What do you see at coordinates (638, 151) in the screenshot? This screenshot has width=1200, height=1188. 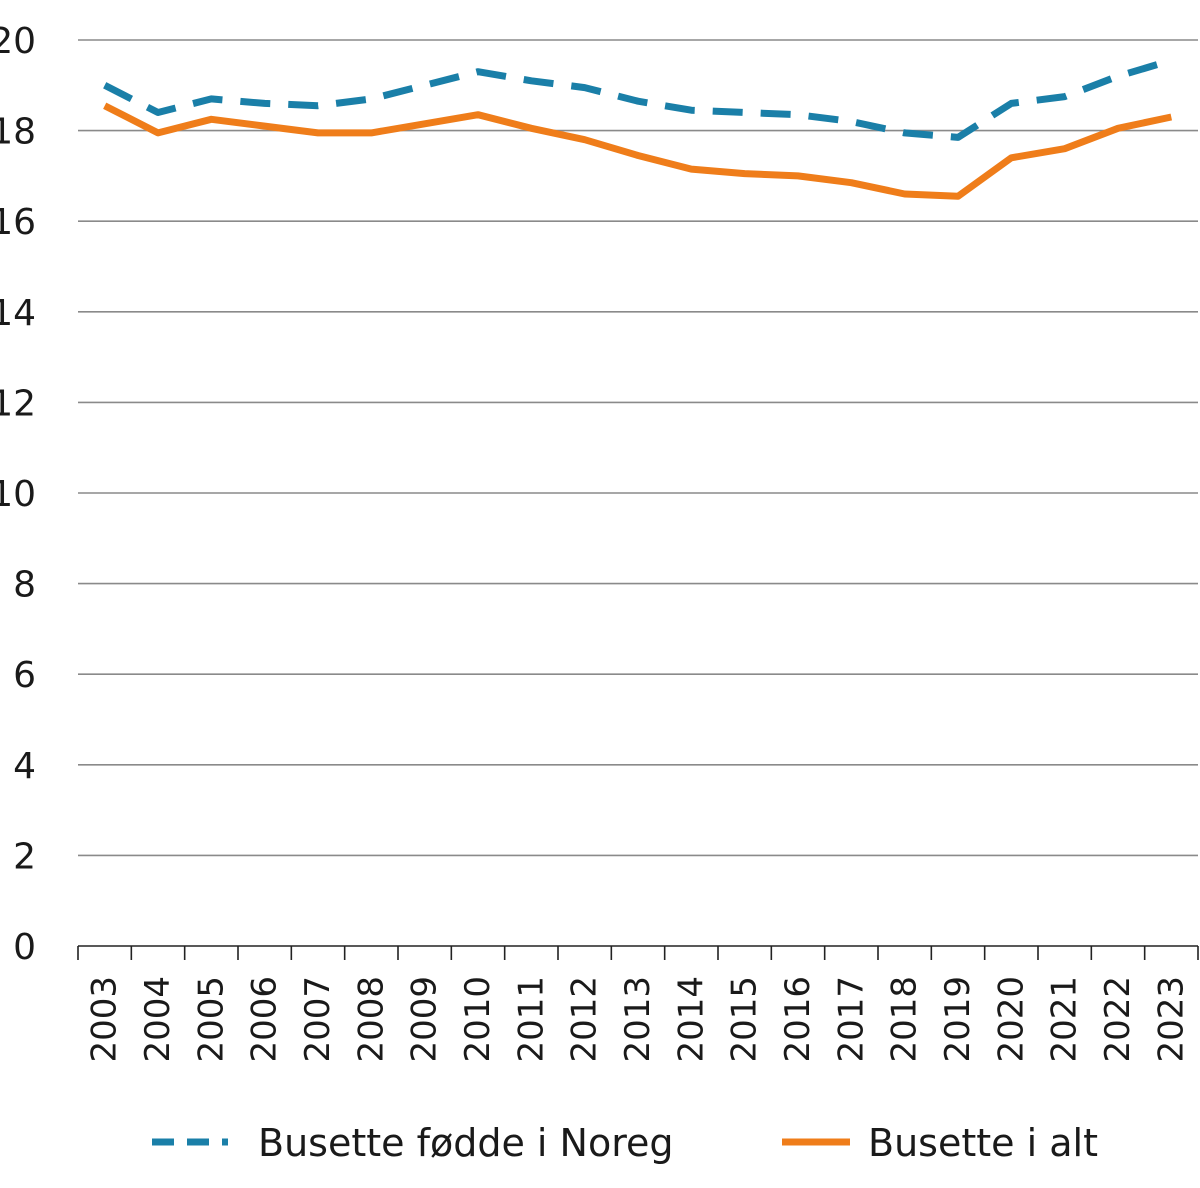 I see `series-line-busette-i-alt` at bounding box center [638, 151].